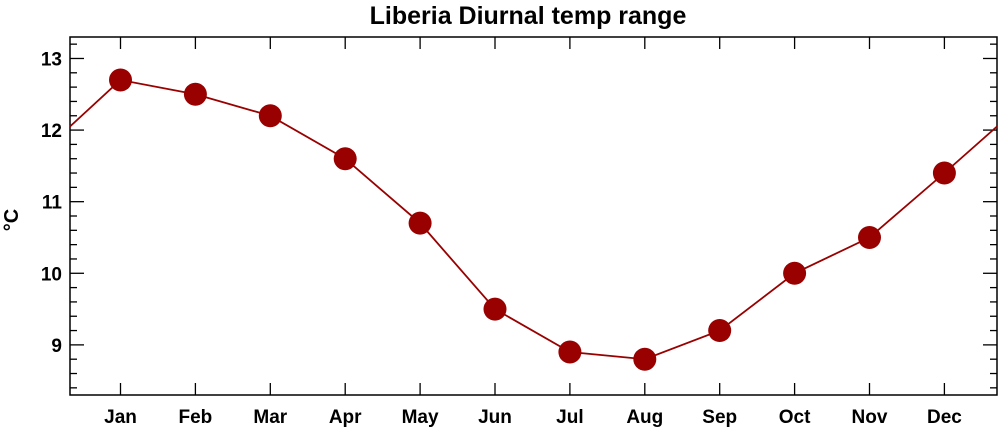 This screenshot has height=431, width=1000. What do you see at coordinates (795, 273) in the screenshot?
I see `data-point-oct` at bounding box center [795, 273].